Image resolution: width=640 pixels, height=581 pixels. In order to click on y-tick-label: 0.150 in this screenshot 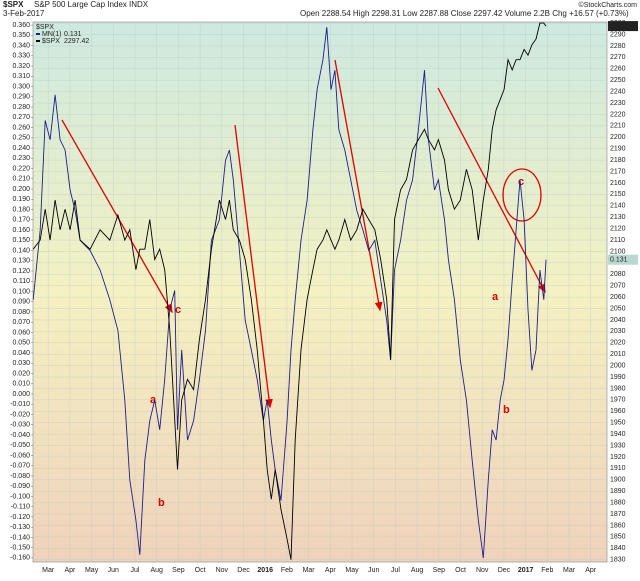, I will do `click(21, 240)`.